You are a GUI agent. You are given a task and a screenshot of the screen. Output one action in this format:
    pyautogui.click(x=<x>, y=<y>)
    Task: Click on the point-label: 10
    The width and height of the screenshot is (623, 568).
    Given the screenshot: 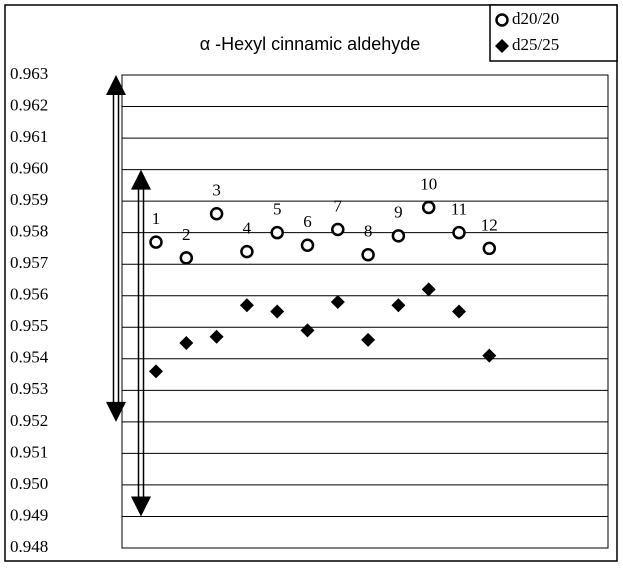 What is the action you would take?
    pyautogui.click(x=428, y=183)
    